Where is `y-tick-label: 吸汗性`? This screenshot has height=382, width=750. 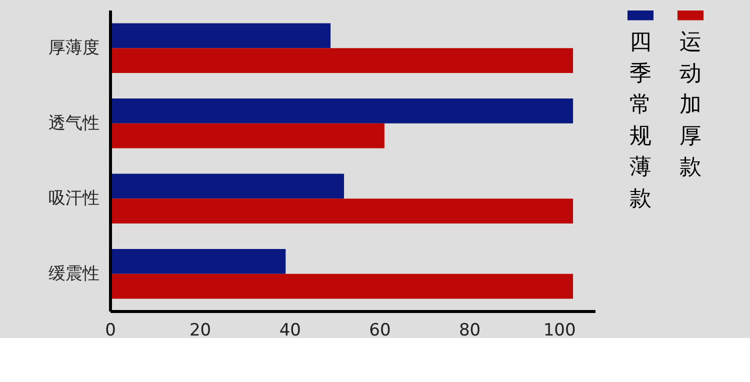 y-tick-label: 吸汗性 is located at coordinates (74, 198).